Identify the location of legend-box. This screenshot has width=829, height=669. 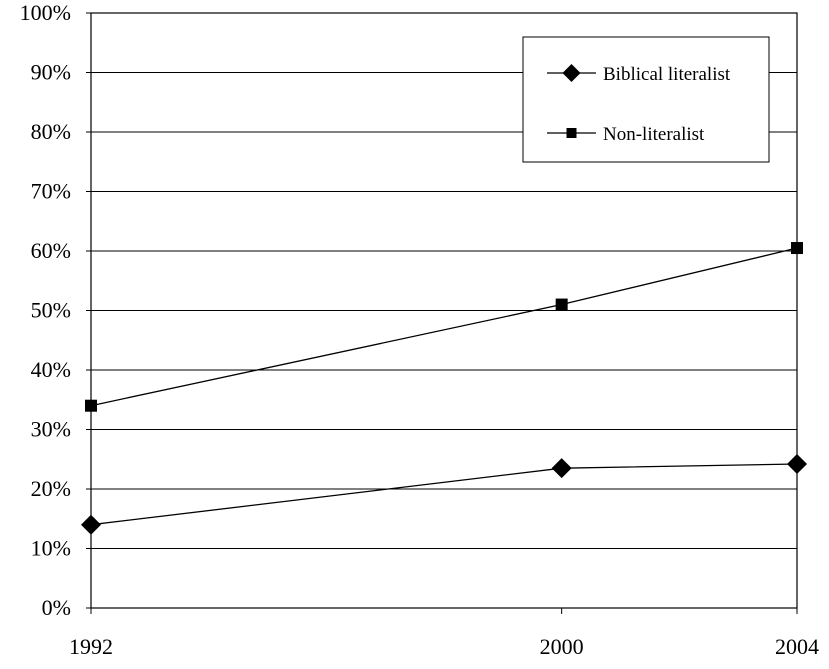
(646, 99).